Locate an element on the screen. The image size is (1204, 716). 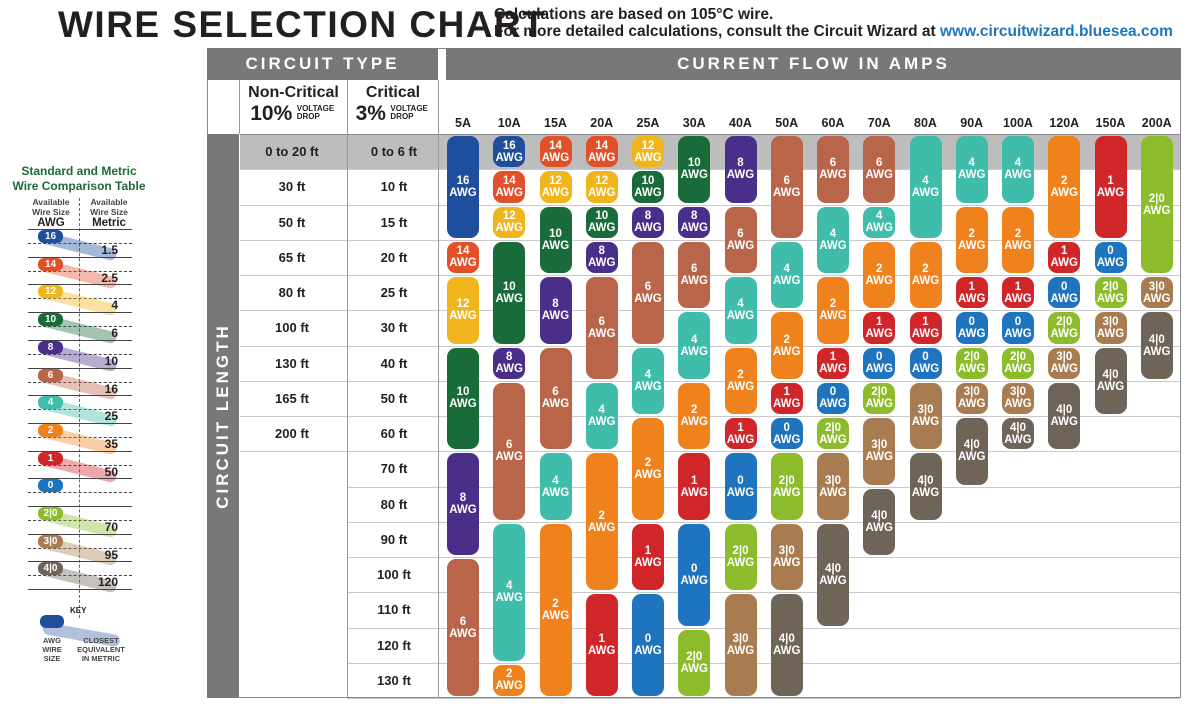
awg-column-header: Available Wire Size AWG is located at coordinates (51, 213).